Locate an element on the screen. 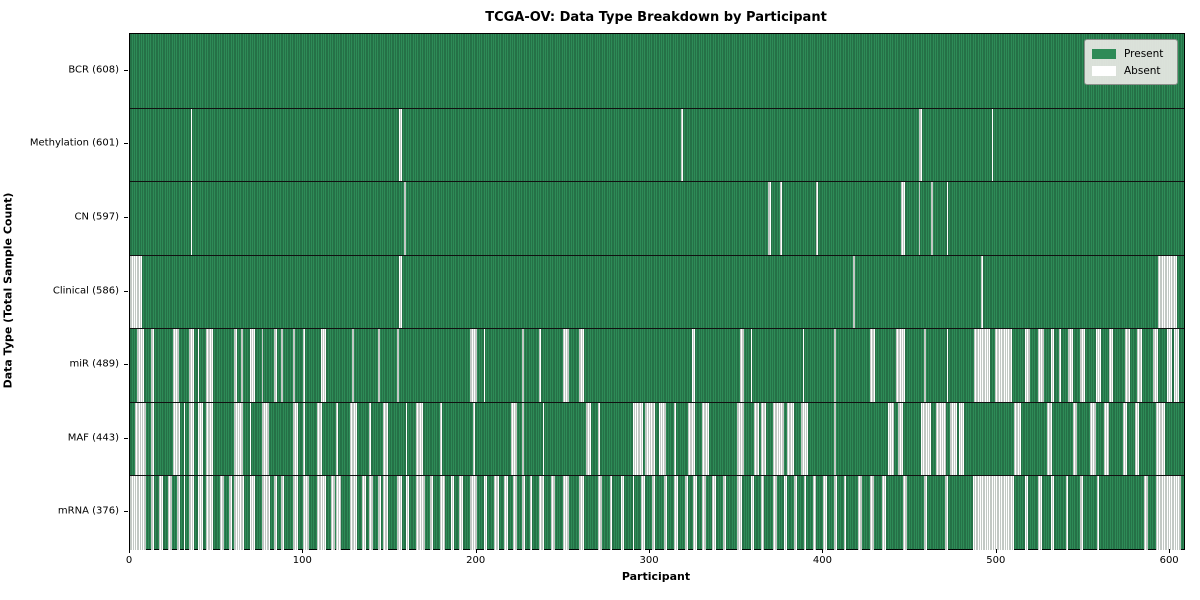 The height and width of the screenshot is (600, 1200). legend-label-absent: Absent is located at coordinates (1142, 70).